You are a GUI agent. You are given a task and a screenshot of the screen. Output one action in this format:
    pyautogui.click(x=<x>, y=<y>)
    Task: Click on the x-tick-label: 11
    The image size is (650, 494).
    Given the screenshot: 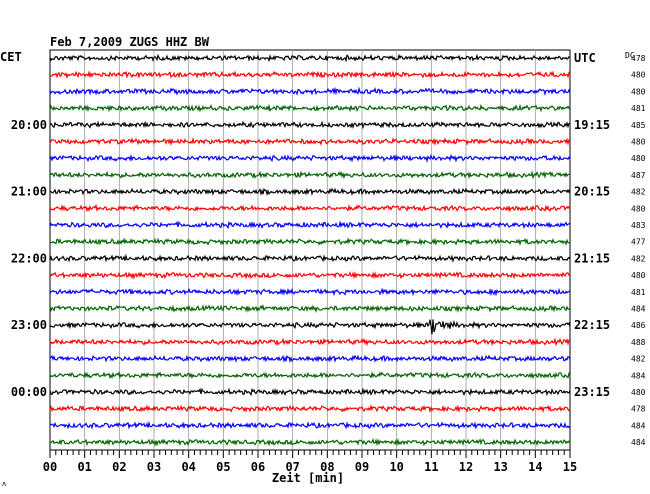 What is the action you would take?
    pyautogui.click(x=431, y=467)
    